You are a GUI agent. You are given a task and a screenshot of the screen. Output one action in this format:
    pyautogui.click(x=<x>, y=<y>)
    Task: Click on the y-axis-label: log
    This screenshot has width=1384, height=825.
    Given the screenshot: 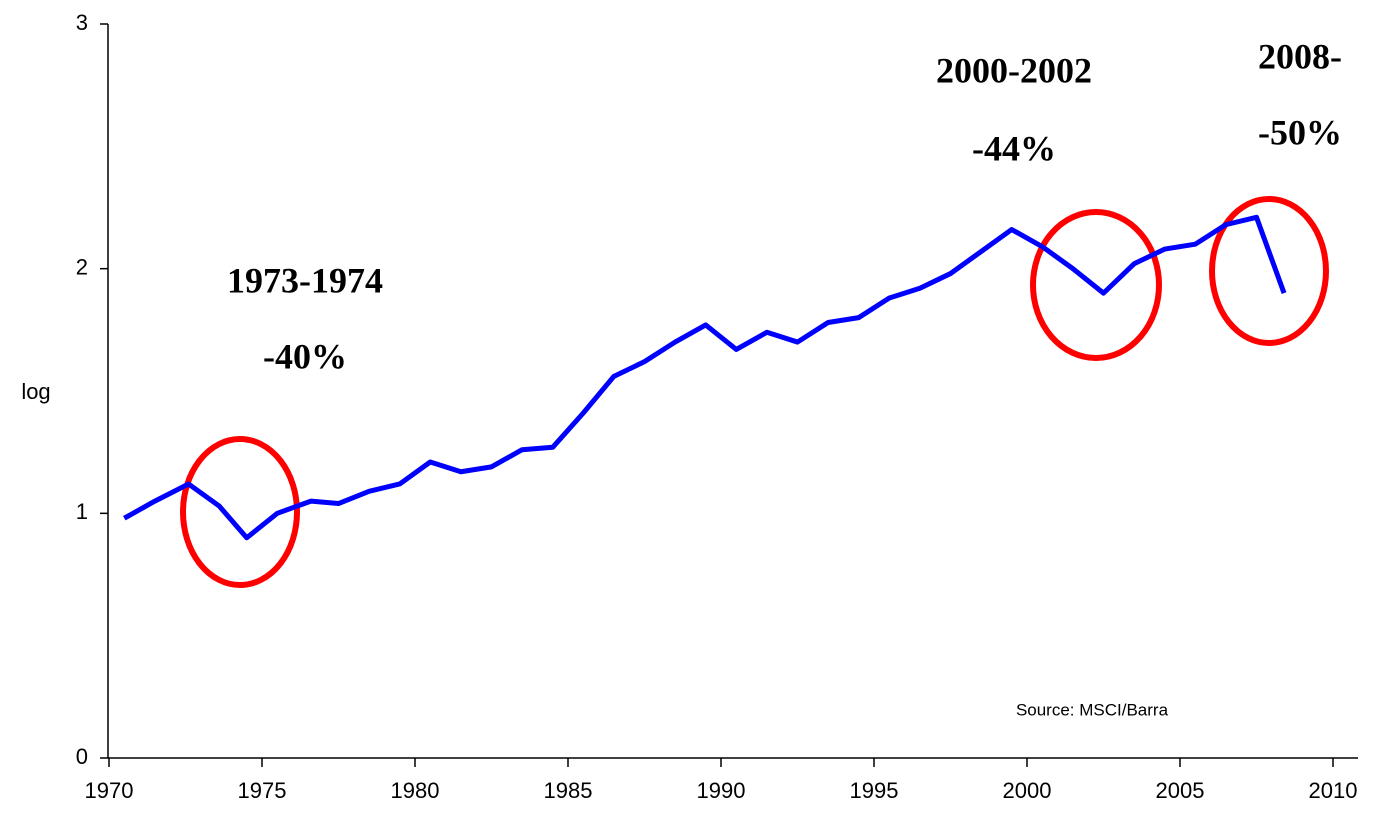 What is the action you would take?
    pyautogui.click(x=35, y=391)
    